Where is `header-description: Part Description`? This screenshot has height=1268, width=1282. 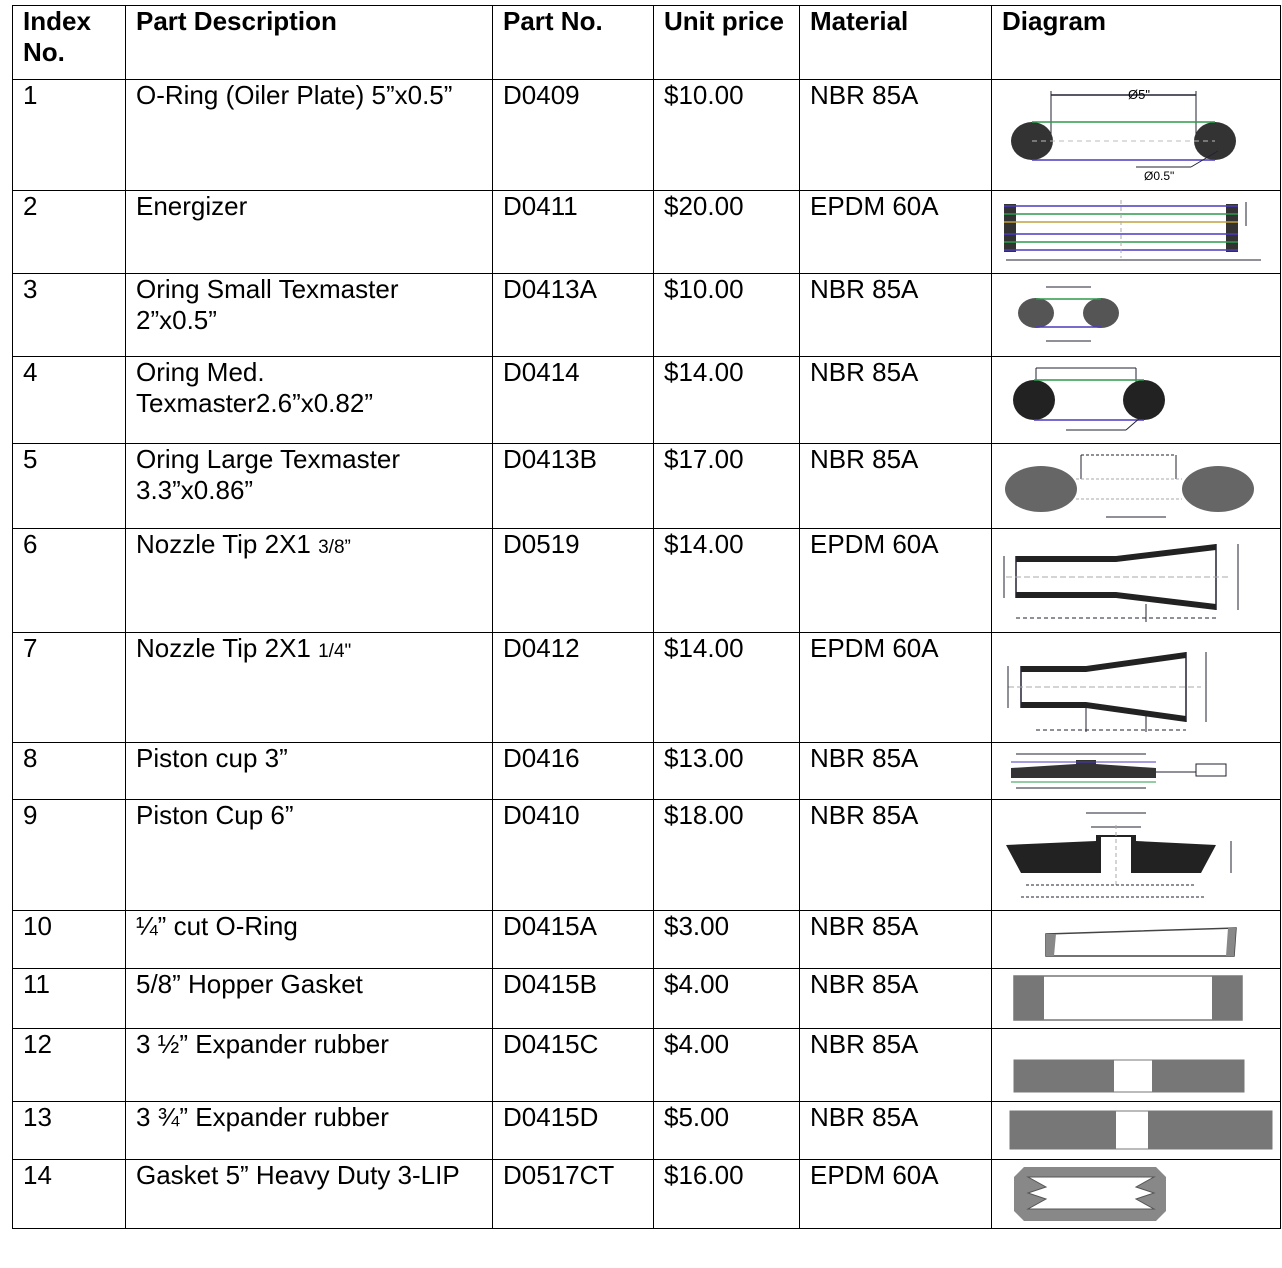 header-description: Part Description is located at coordinates (309, 42).